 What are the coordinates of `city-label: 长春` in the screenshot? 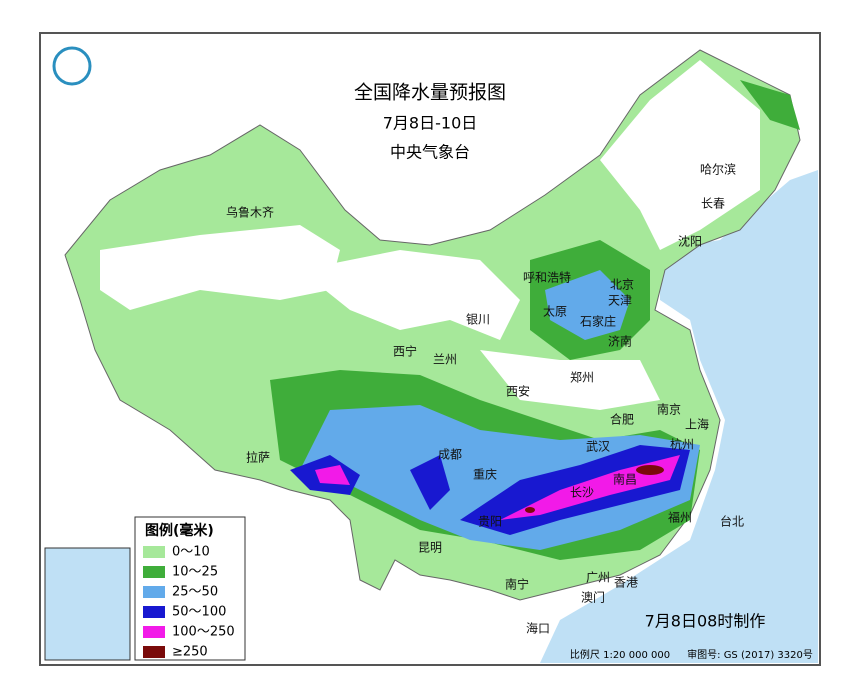 It's located at (713, 204).